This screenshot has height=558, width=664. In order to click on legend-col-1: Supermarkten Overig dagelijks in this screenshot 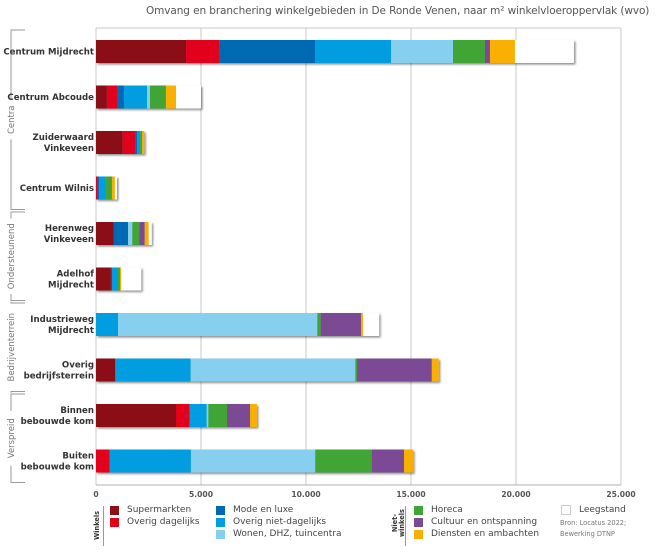, I will do `click(155, 516)`.